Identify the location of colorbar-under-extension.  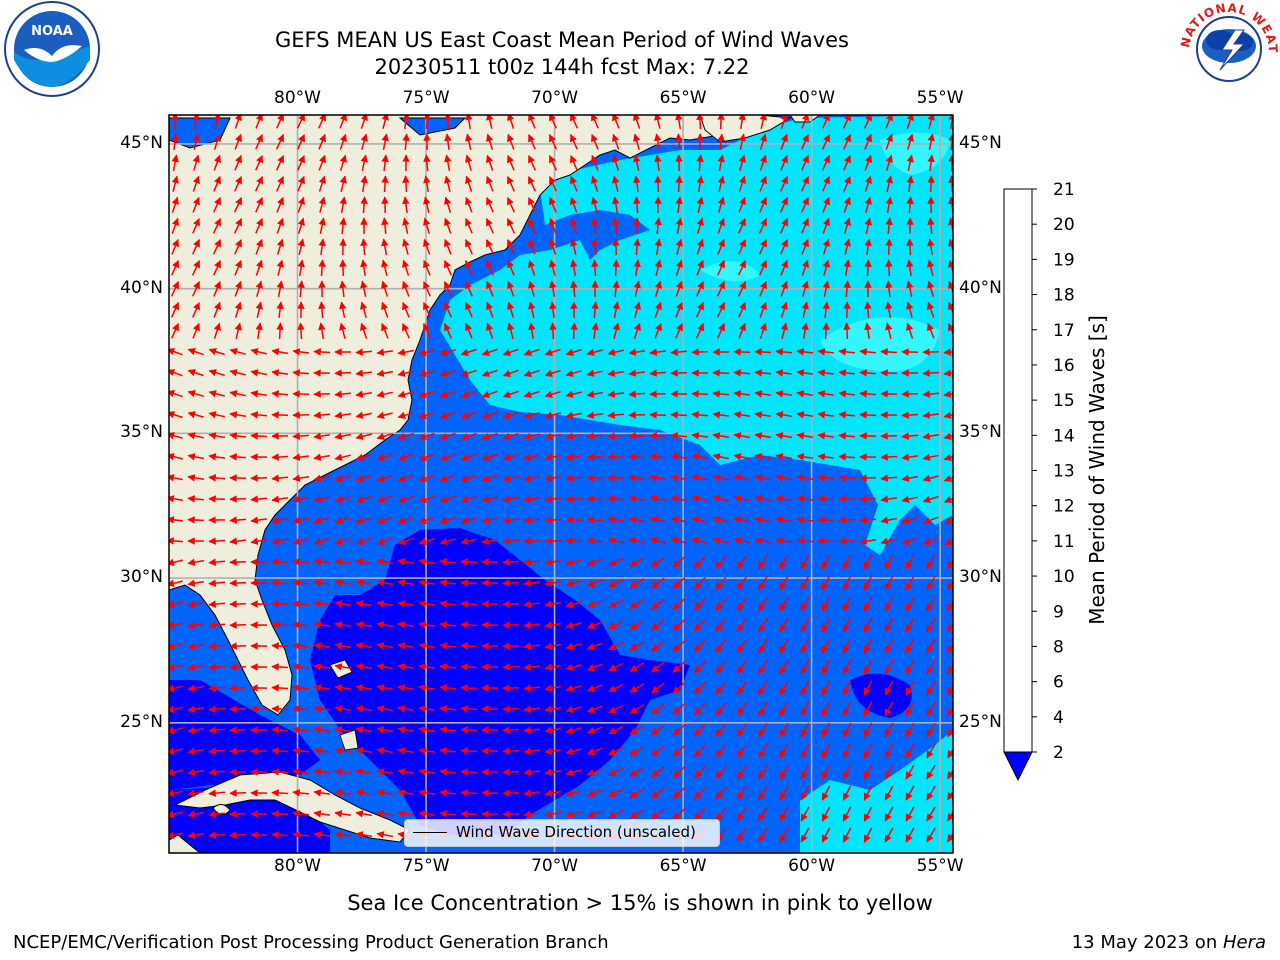
(1018, 766).